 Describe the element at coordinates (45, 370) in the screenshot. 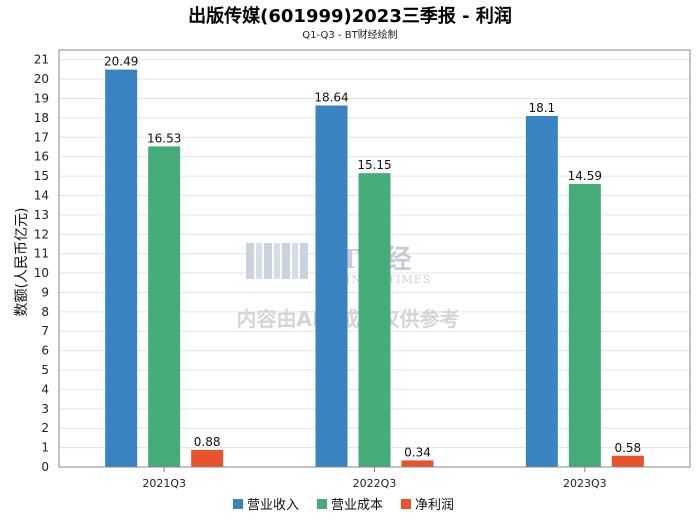

I see `y-tick-label: 5` at that location.